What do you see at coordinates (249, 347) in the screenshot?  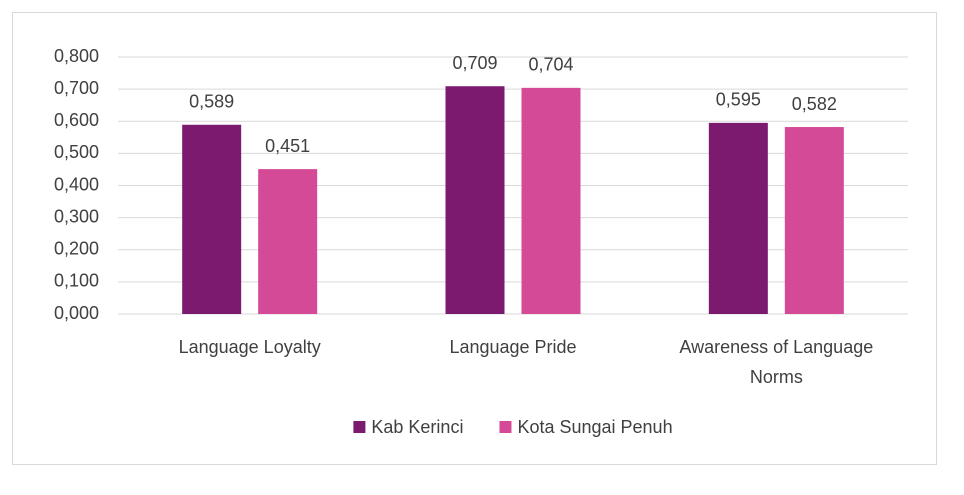 I see `x-tick-label: Language Loyalty` at bounding box center [249, 347].